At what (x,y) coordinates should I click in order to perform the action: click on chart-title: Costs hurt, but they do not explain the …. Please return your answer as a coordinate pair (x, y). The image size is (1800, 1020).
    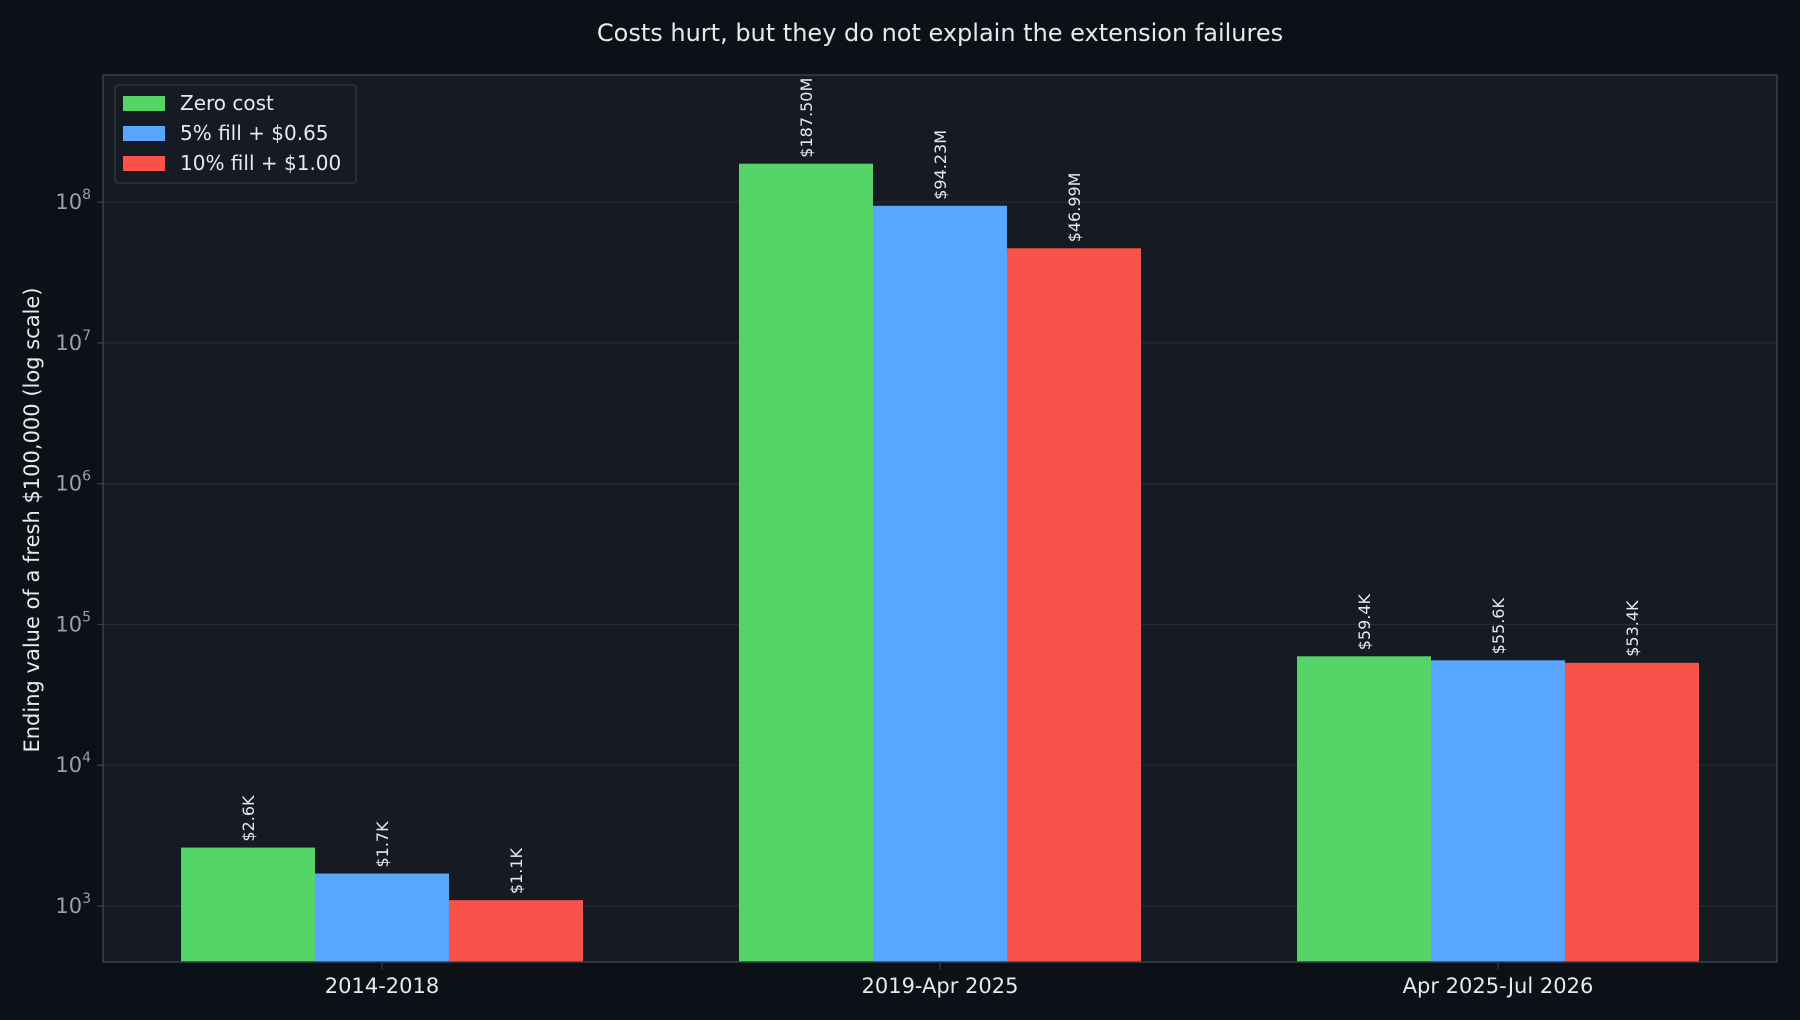
    Looking at the image, I should click on (940, 33).